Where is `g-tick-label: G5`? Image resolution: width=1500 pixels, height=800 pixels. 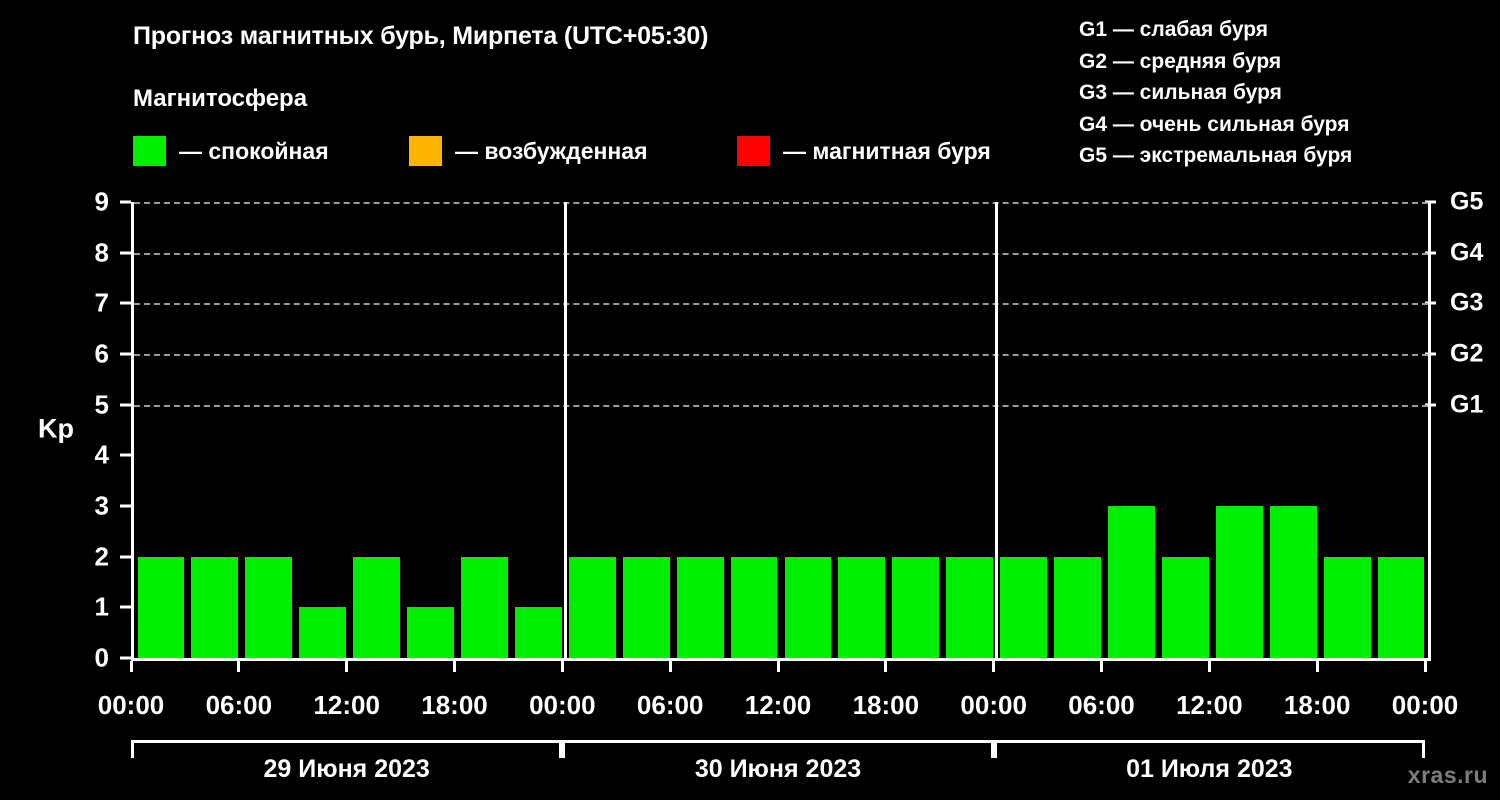
g-tick-label: G5 is located at coordinates (1467, 201).